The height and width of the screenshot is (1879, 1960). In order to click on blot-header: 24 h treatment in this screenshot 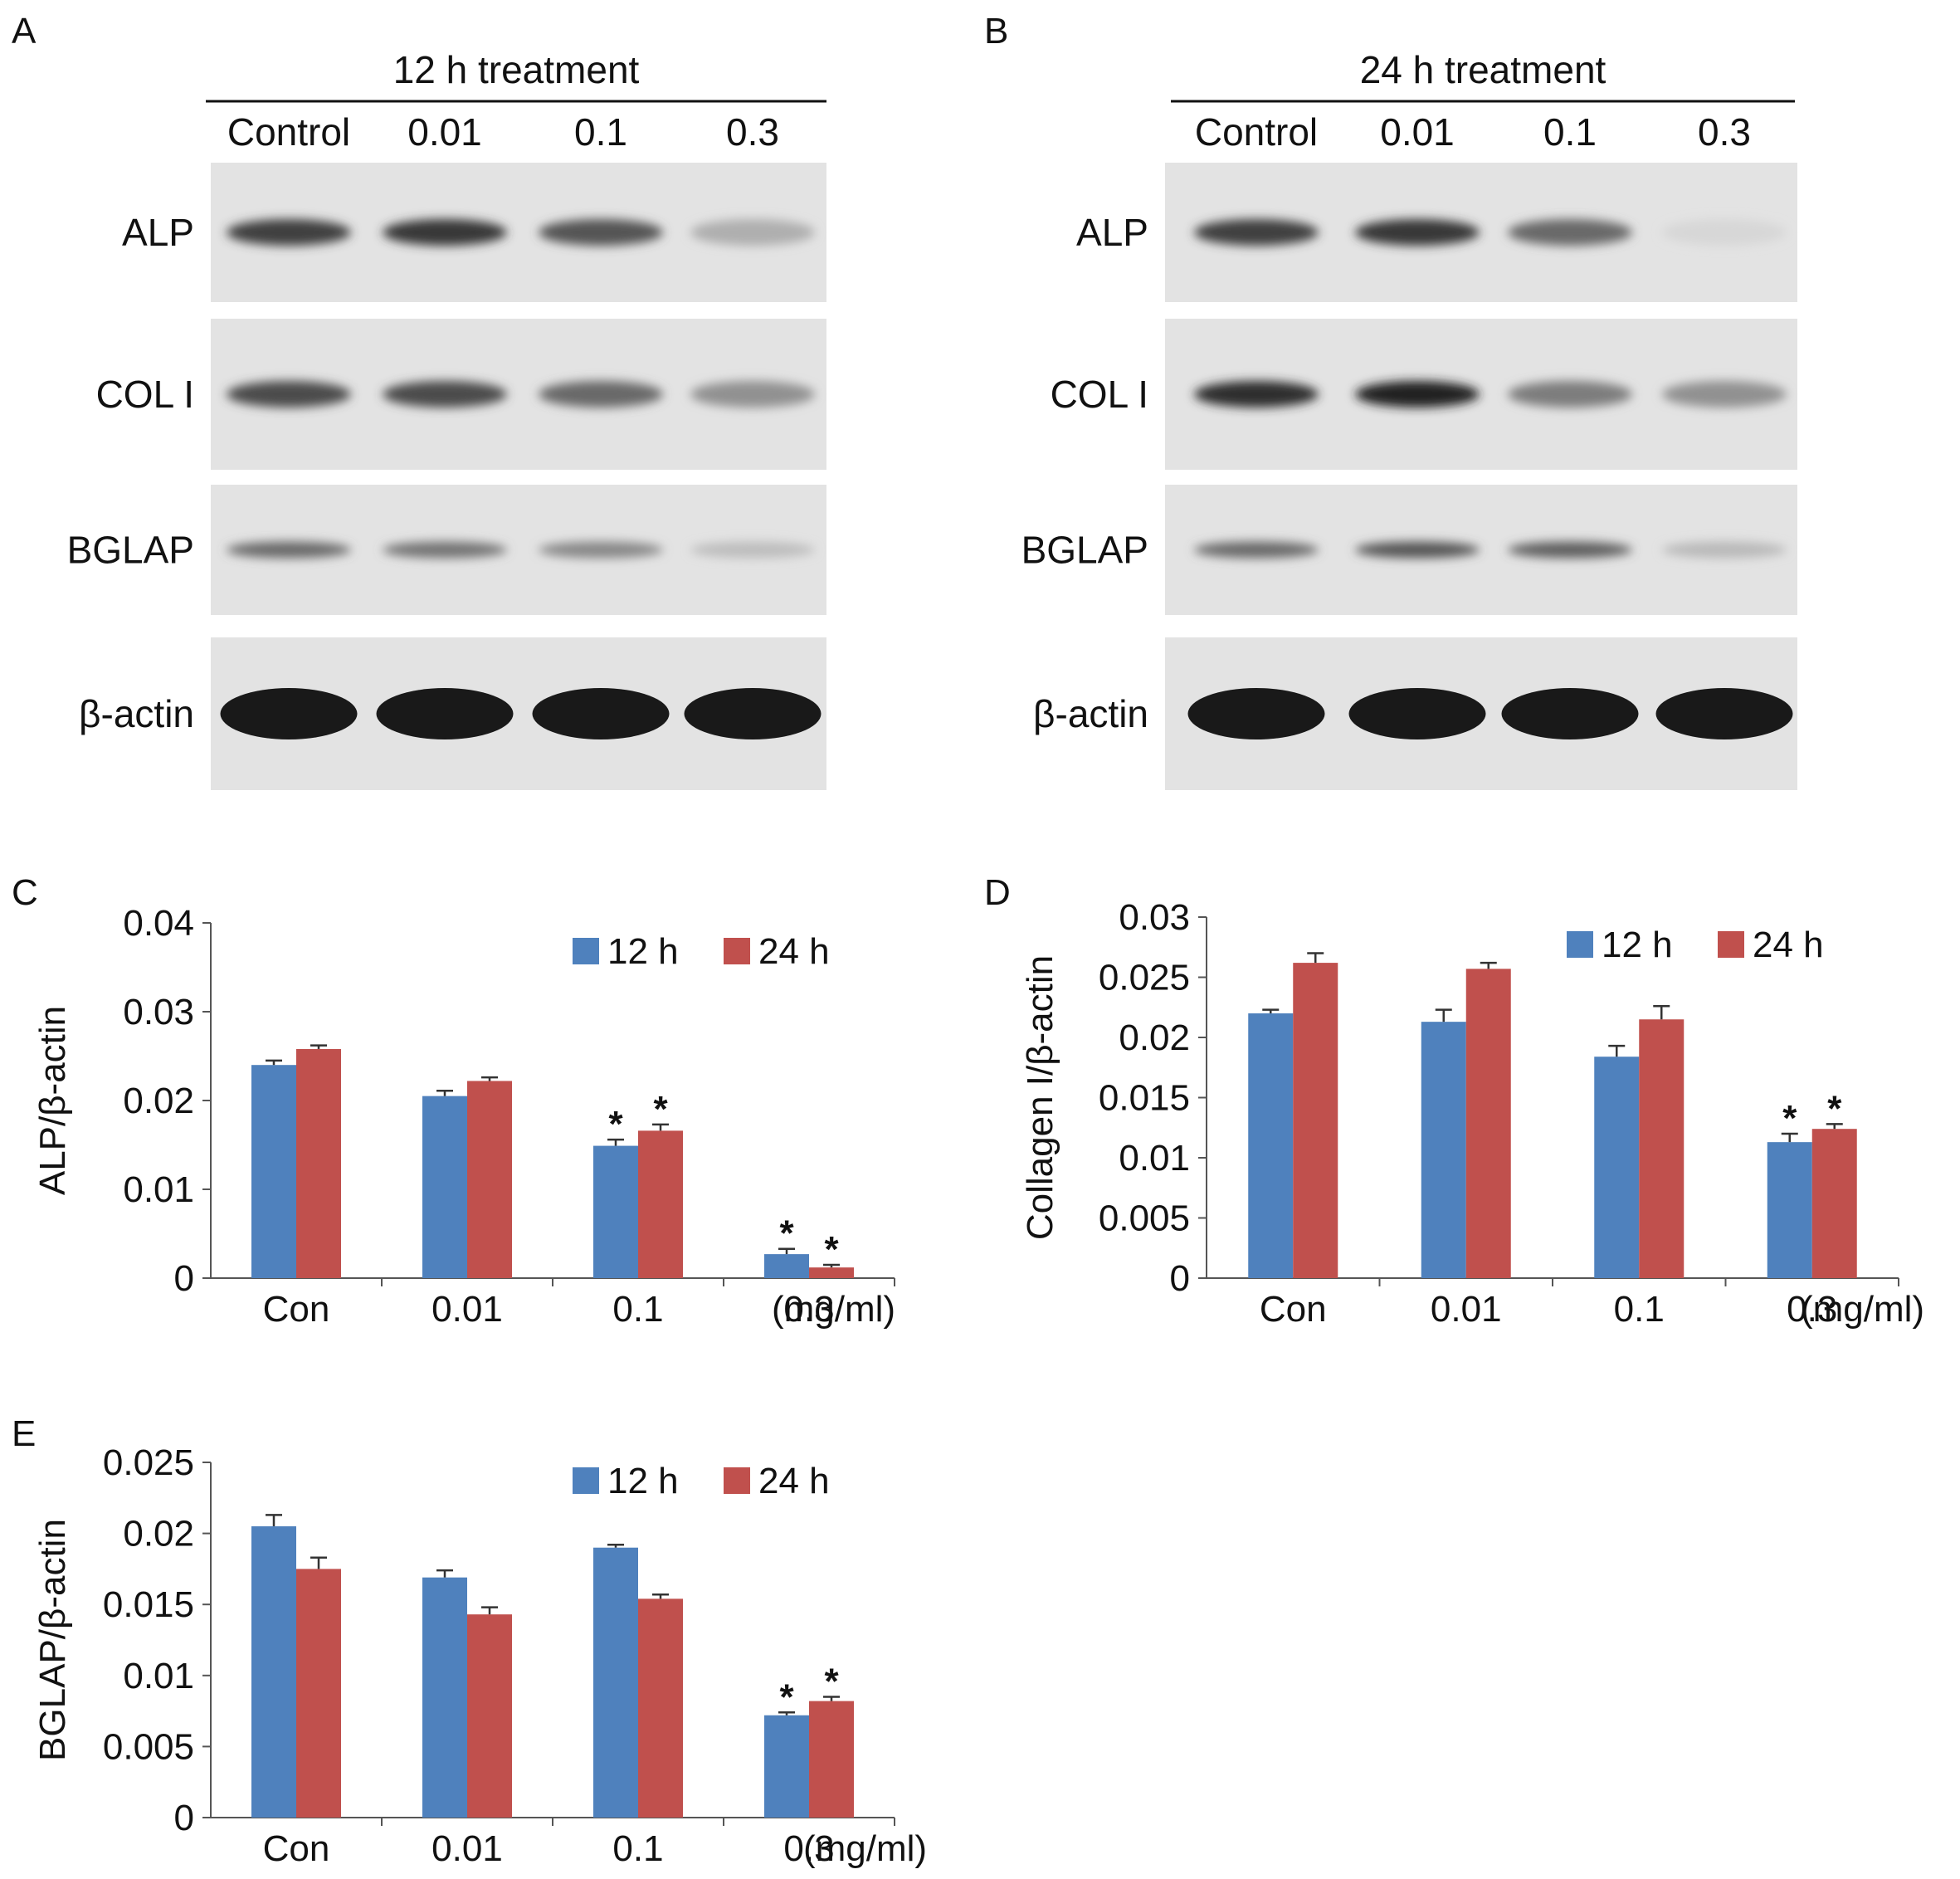, I will do `click(1483, 69)`.